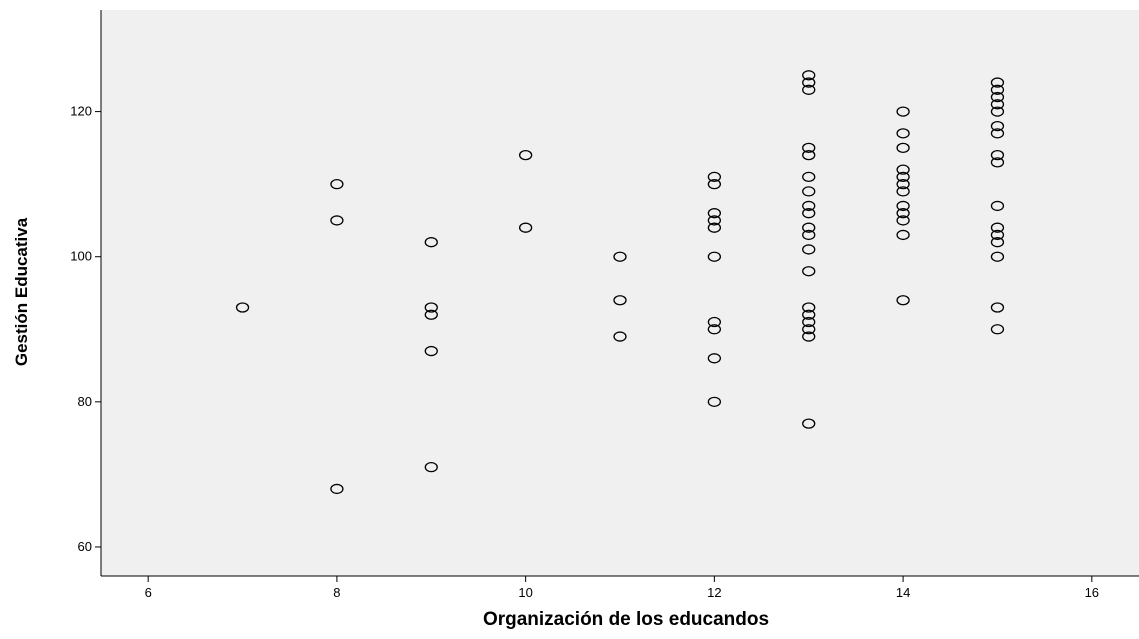  What do you see at coordinates (85, 546) in the screenshot?
I see `y-tick-label: 60` at bounding box center [85, 546].